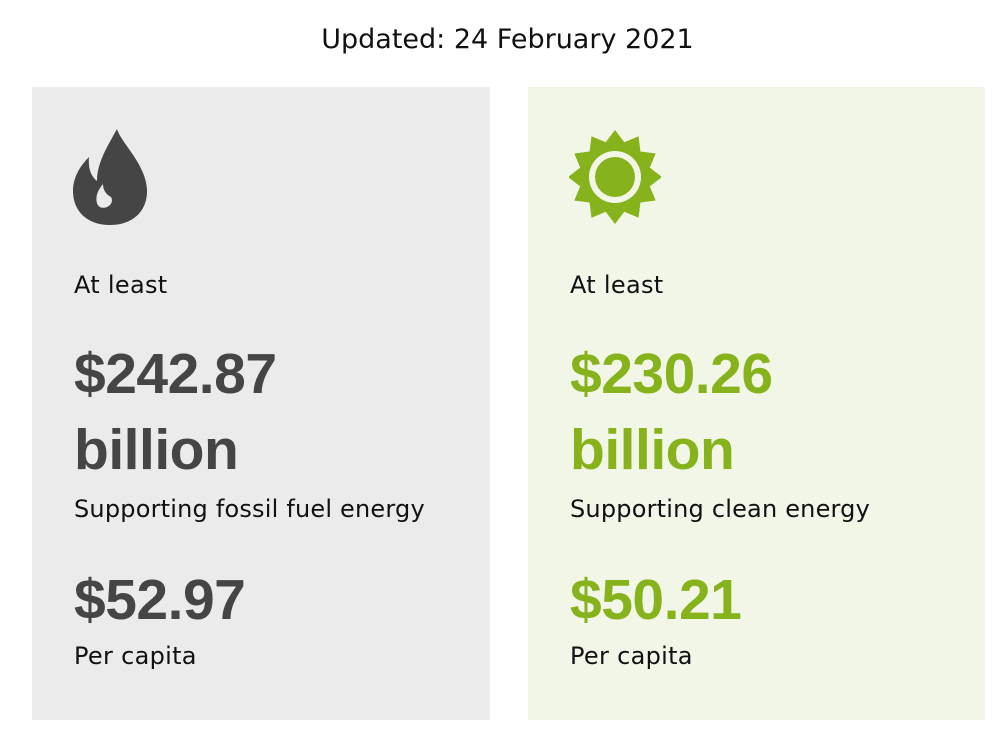 This screenshot has width=999, height=733. I want to click on updated-date: Updated: 24 February 2021, so click(507, 39).